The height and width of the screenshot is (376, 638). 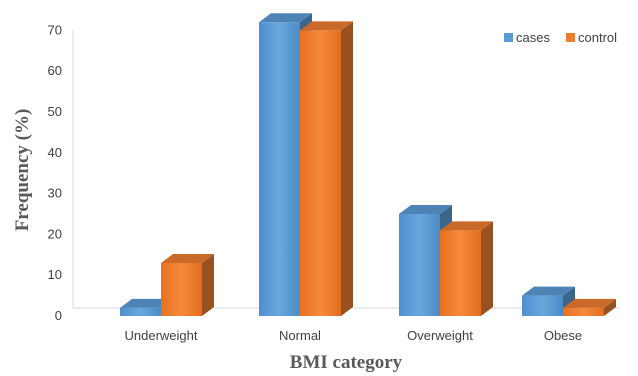 What do you see at coordinates (354, 335) in the screenshot?
I see `x-category-labels: Underweight Normal Overweight Obese` at bounding box center [354, 335].